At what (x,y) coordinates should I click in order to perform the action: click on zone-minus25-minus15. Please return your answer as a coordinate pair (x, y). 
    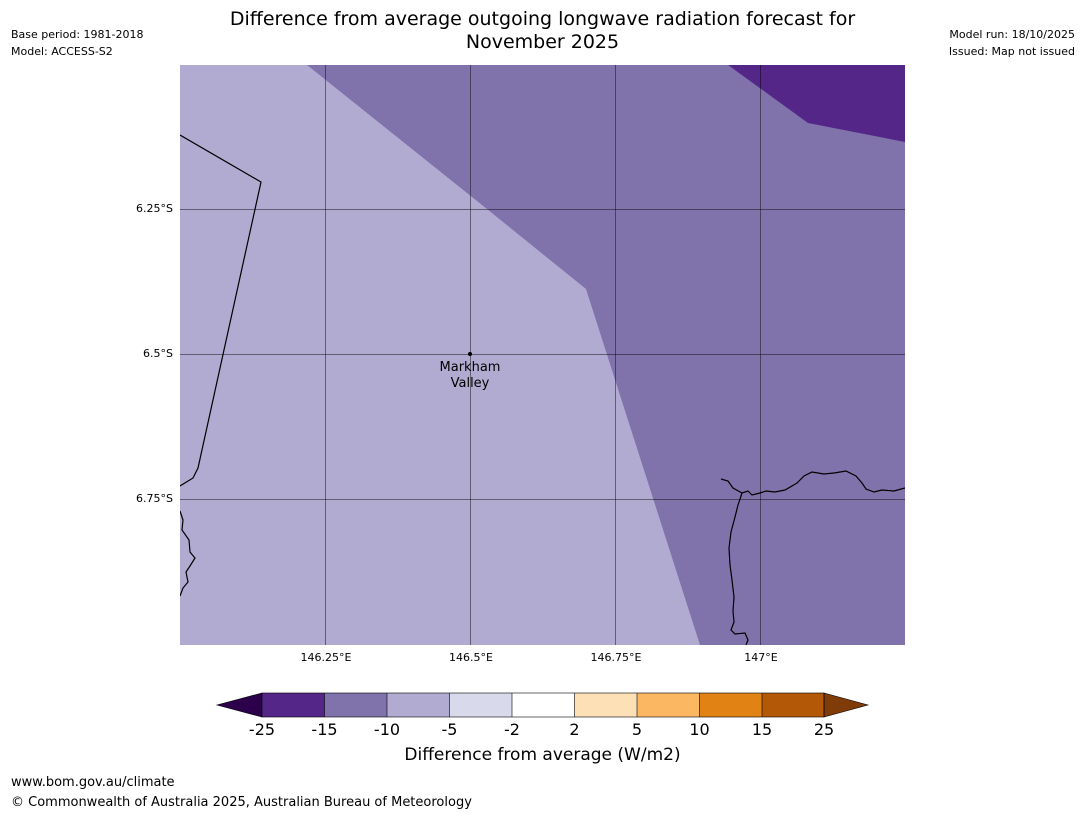
    Looking at the image, I should click on (816, 103).